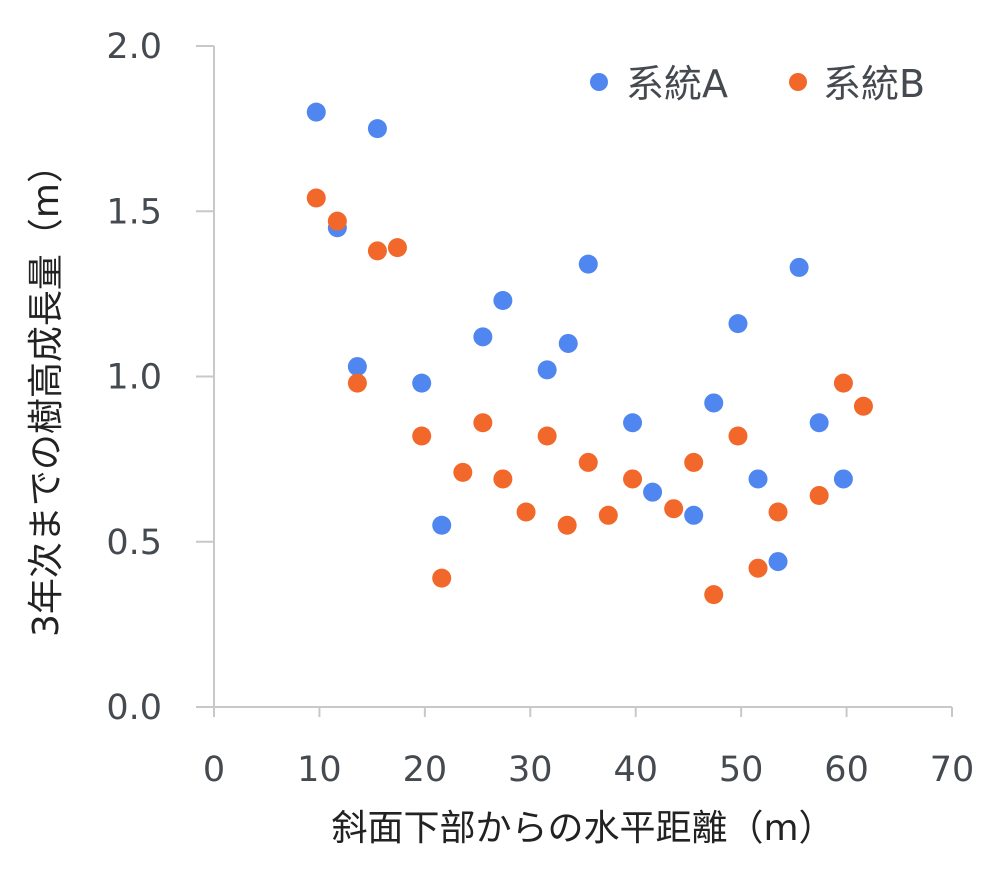  What do you see at coordinates (582, 828) in the screenshot?
I see `x-axis-title: 斜面下部からの水平距離（m）` at bounding box center [582, 828].